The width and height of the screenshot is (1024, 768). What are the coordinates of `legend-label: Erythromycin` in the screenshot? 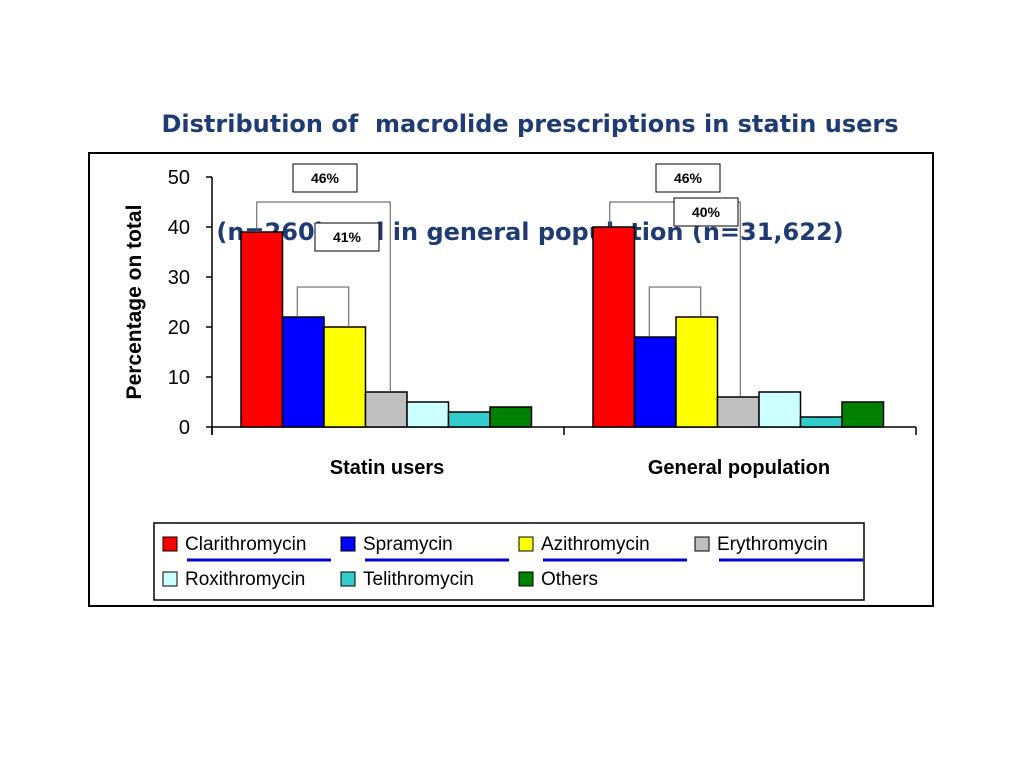 It's located at (772, 544).